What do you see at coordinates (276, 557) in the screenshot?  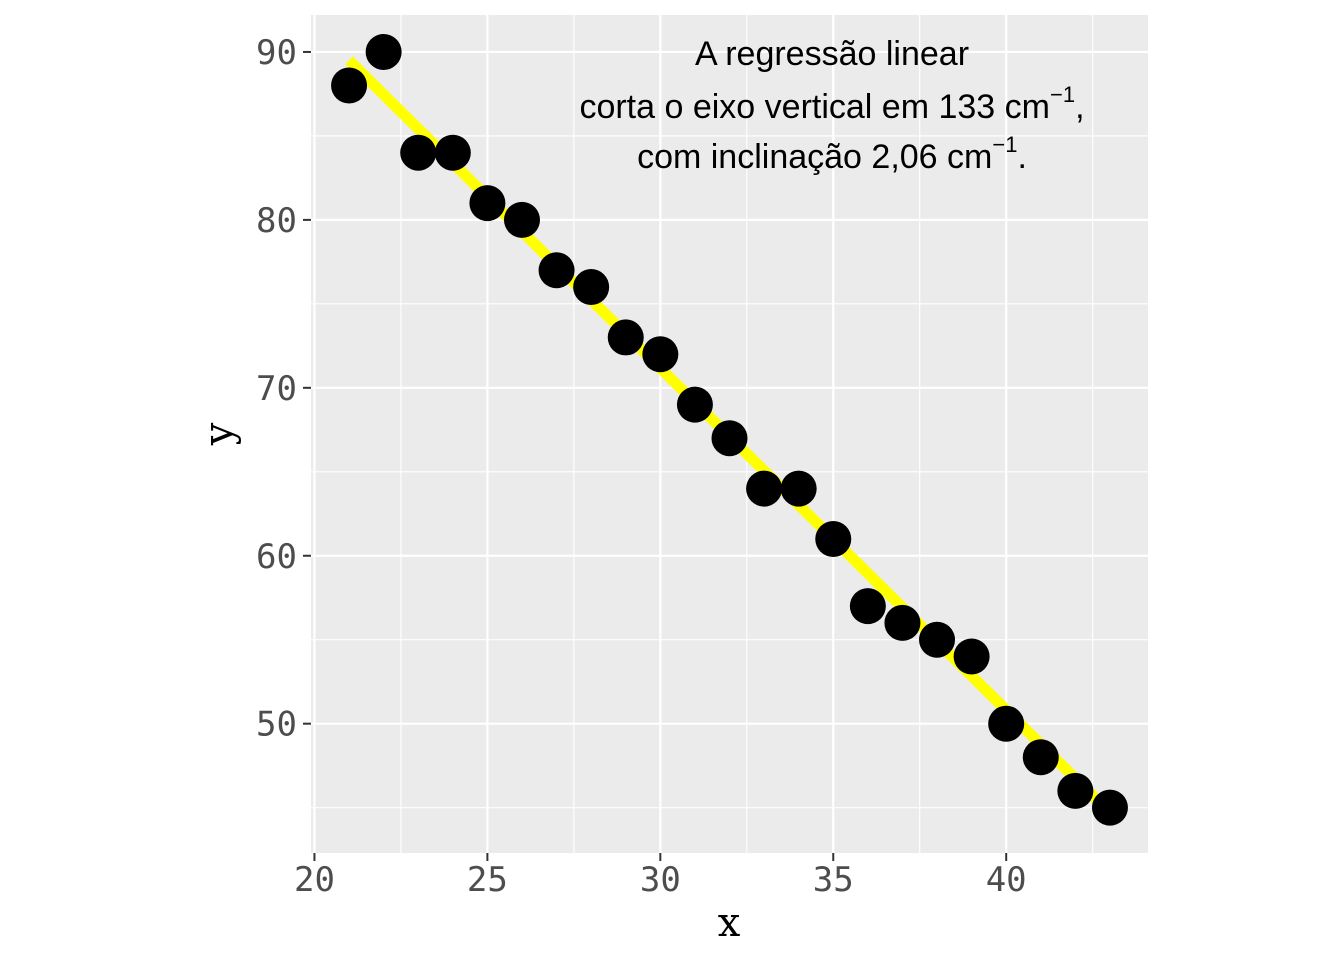 I see `y-tick-label: 60` at bounding box center [276, 557].